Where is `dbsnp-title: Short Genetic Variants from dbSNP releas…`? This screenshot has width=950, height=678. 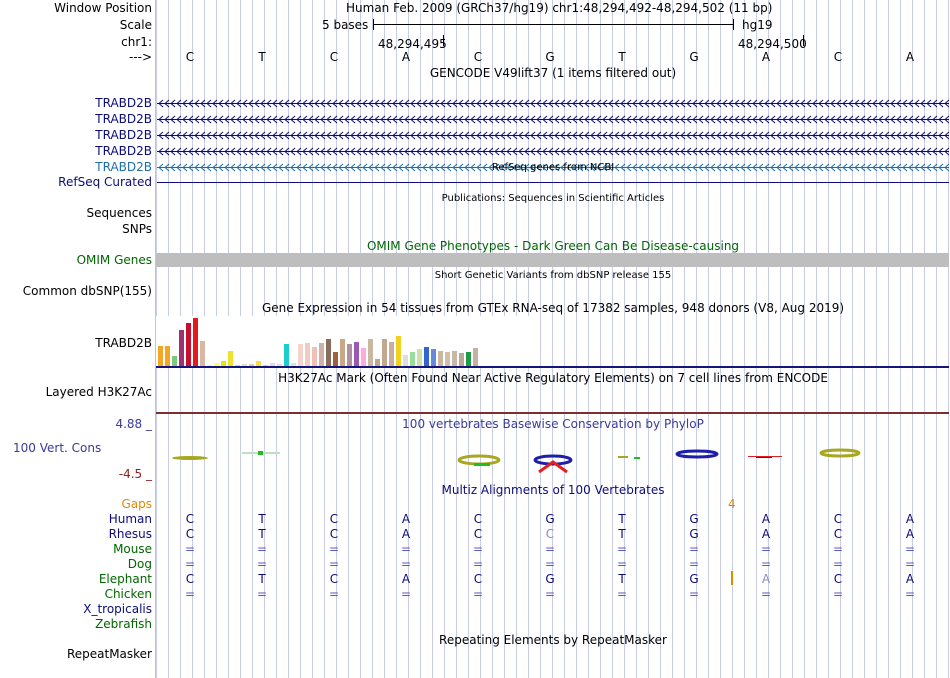
dbsnp-title: Short Genetic Variants from dbSNP releas… is located at coordinates (553, 275).